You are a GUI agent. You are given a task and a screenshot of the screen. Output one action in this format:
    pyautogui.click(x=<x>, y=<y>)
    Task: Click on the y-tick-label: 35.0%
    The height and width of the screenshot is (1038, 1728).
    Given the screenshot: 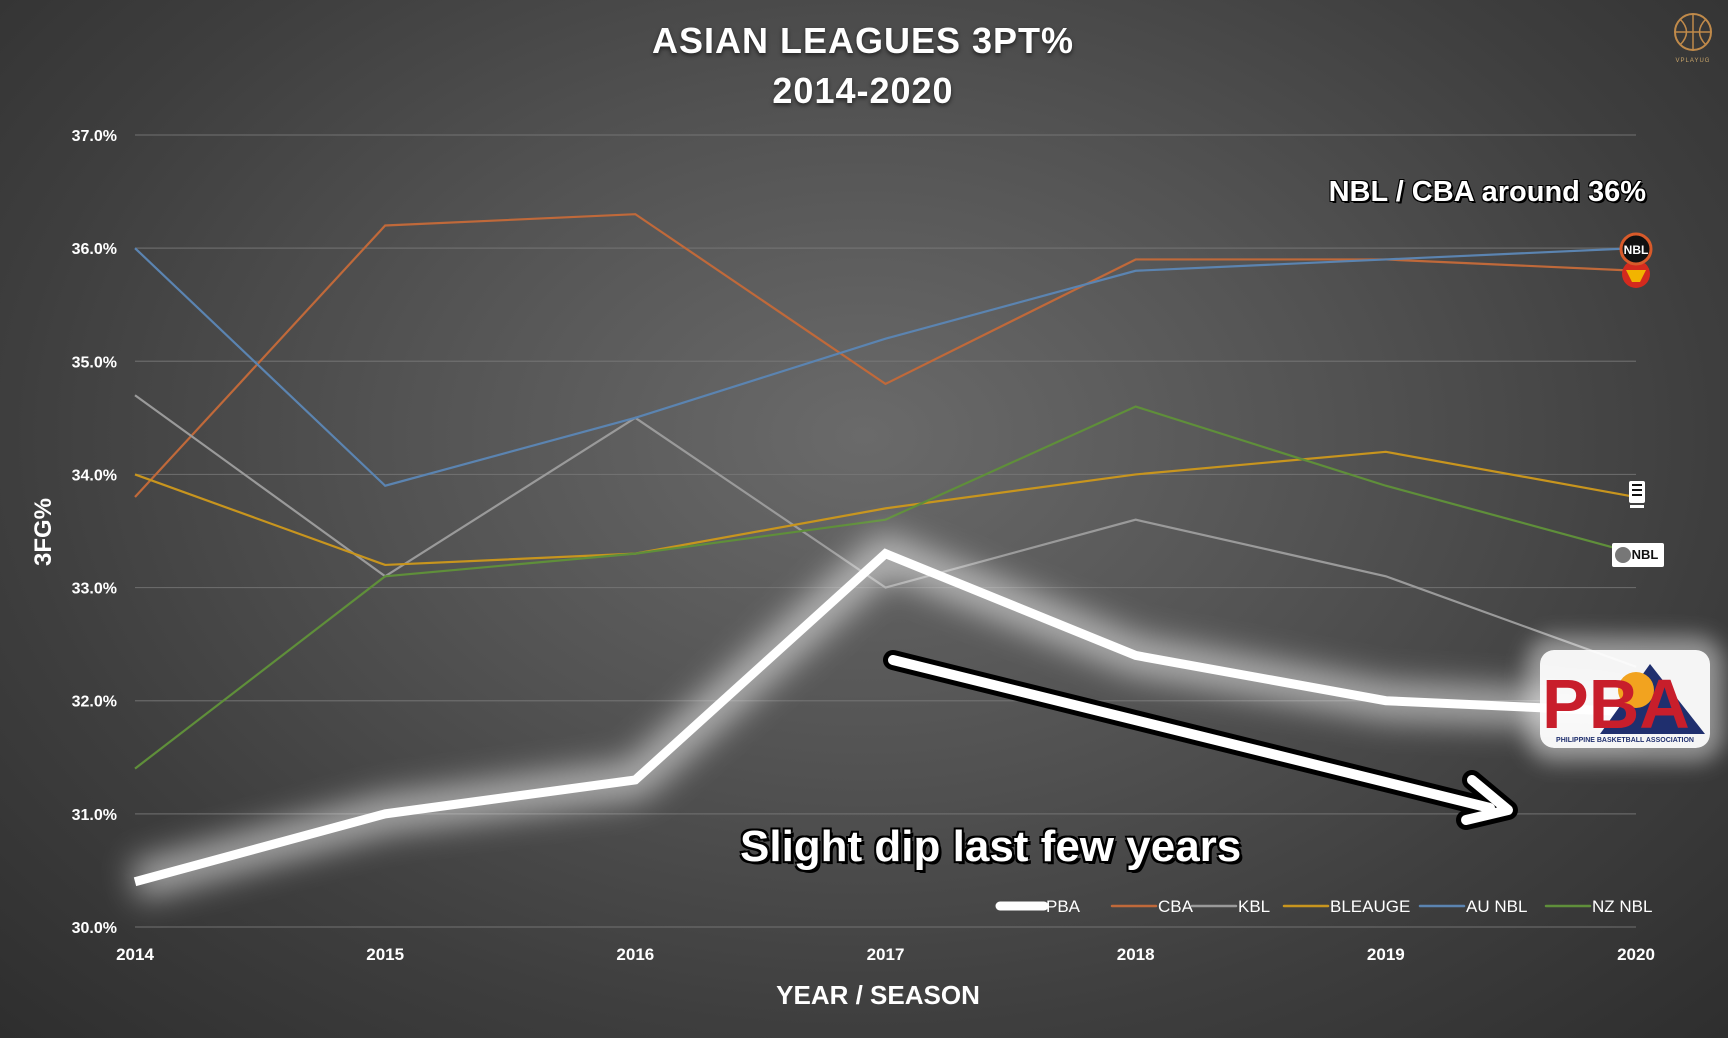 What is the action you would take?
    pyautogui.click(x=94, y=362)
    